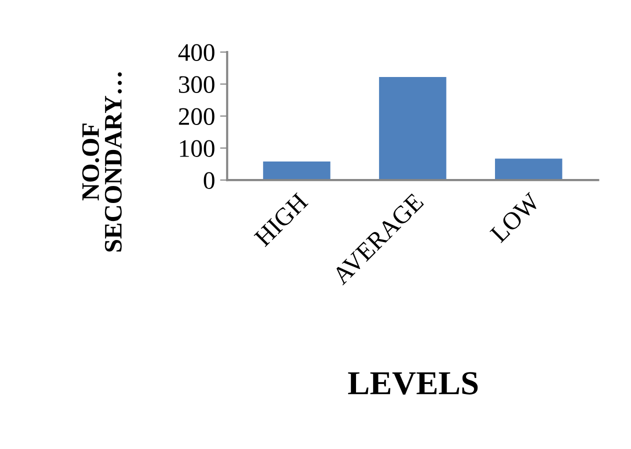 Image resolution: width=631 pixels, height=449 pixels. I want to click on y-tick-label: 400, so click(196, 53).